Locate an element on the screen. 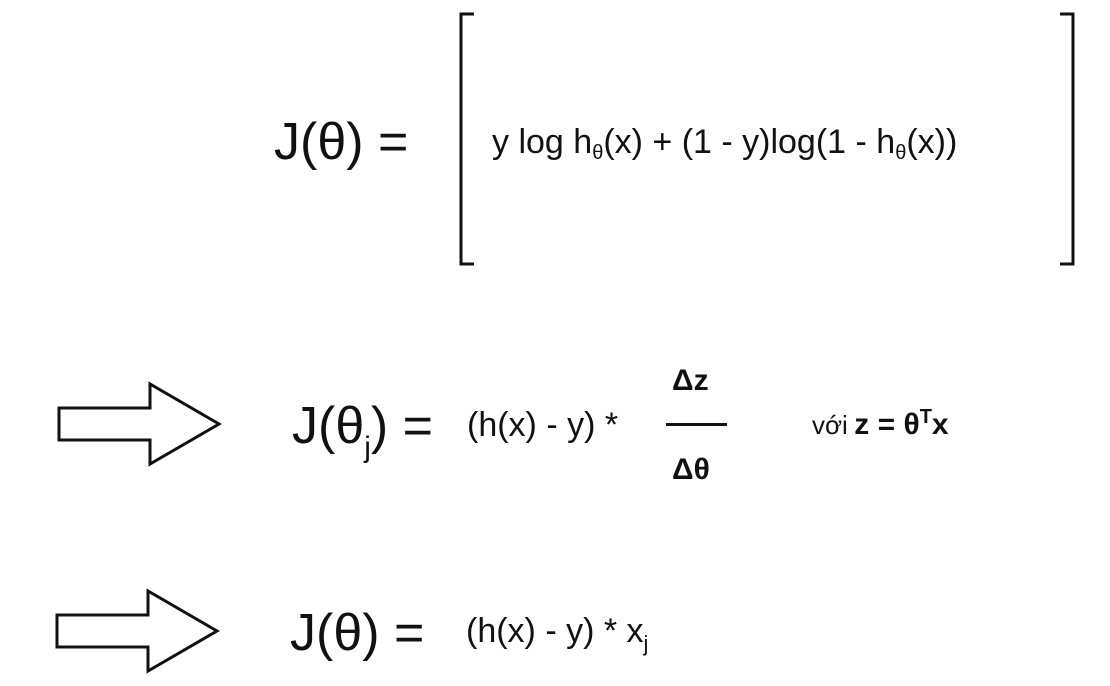  left-bracket is located at coordinates (466, 139).